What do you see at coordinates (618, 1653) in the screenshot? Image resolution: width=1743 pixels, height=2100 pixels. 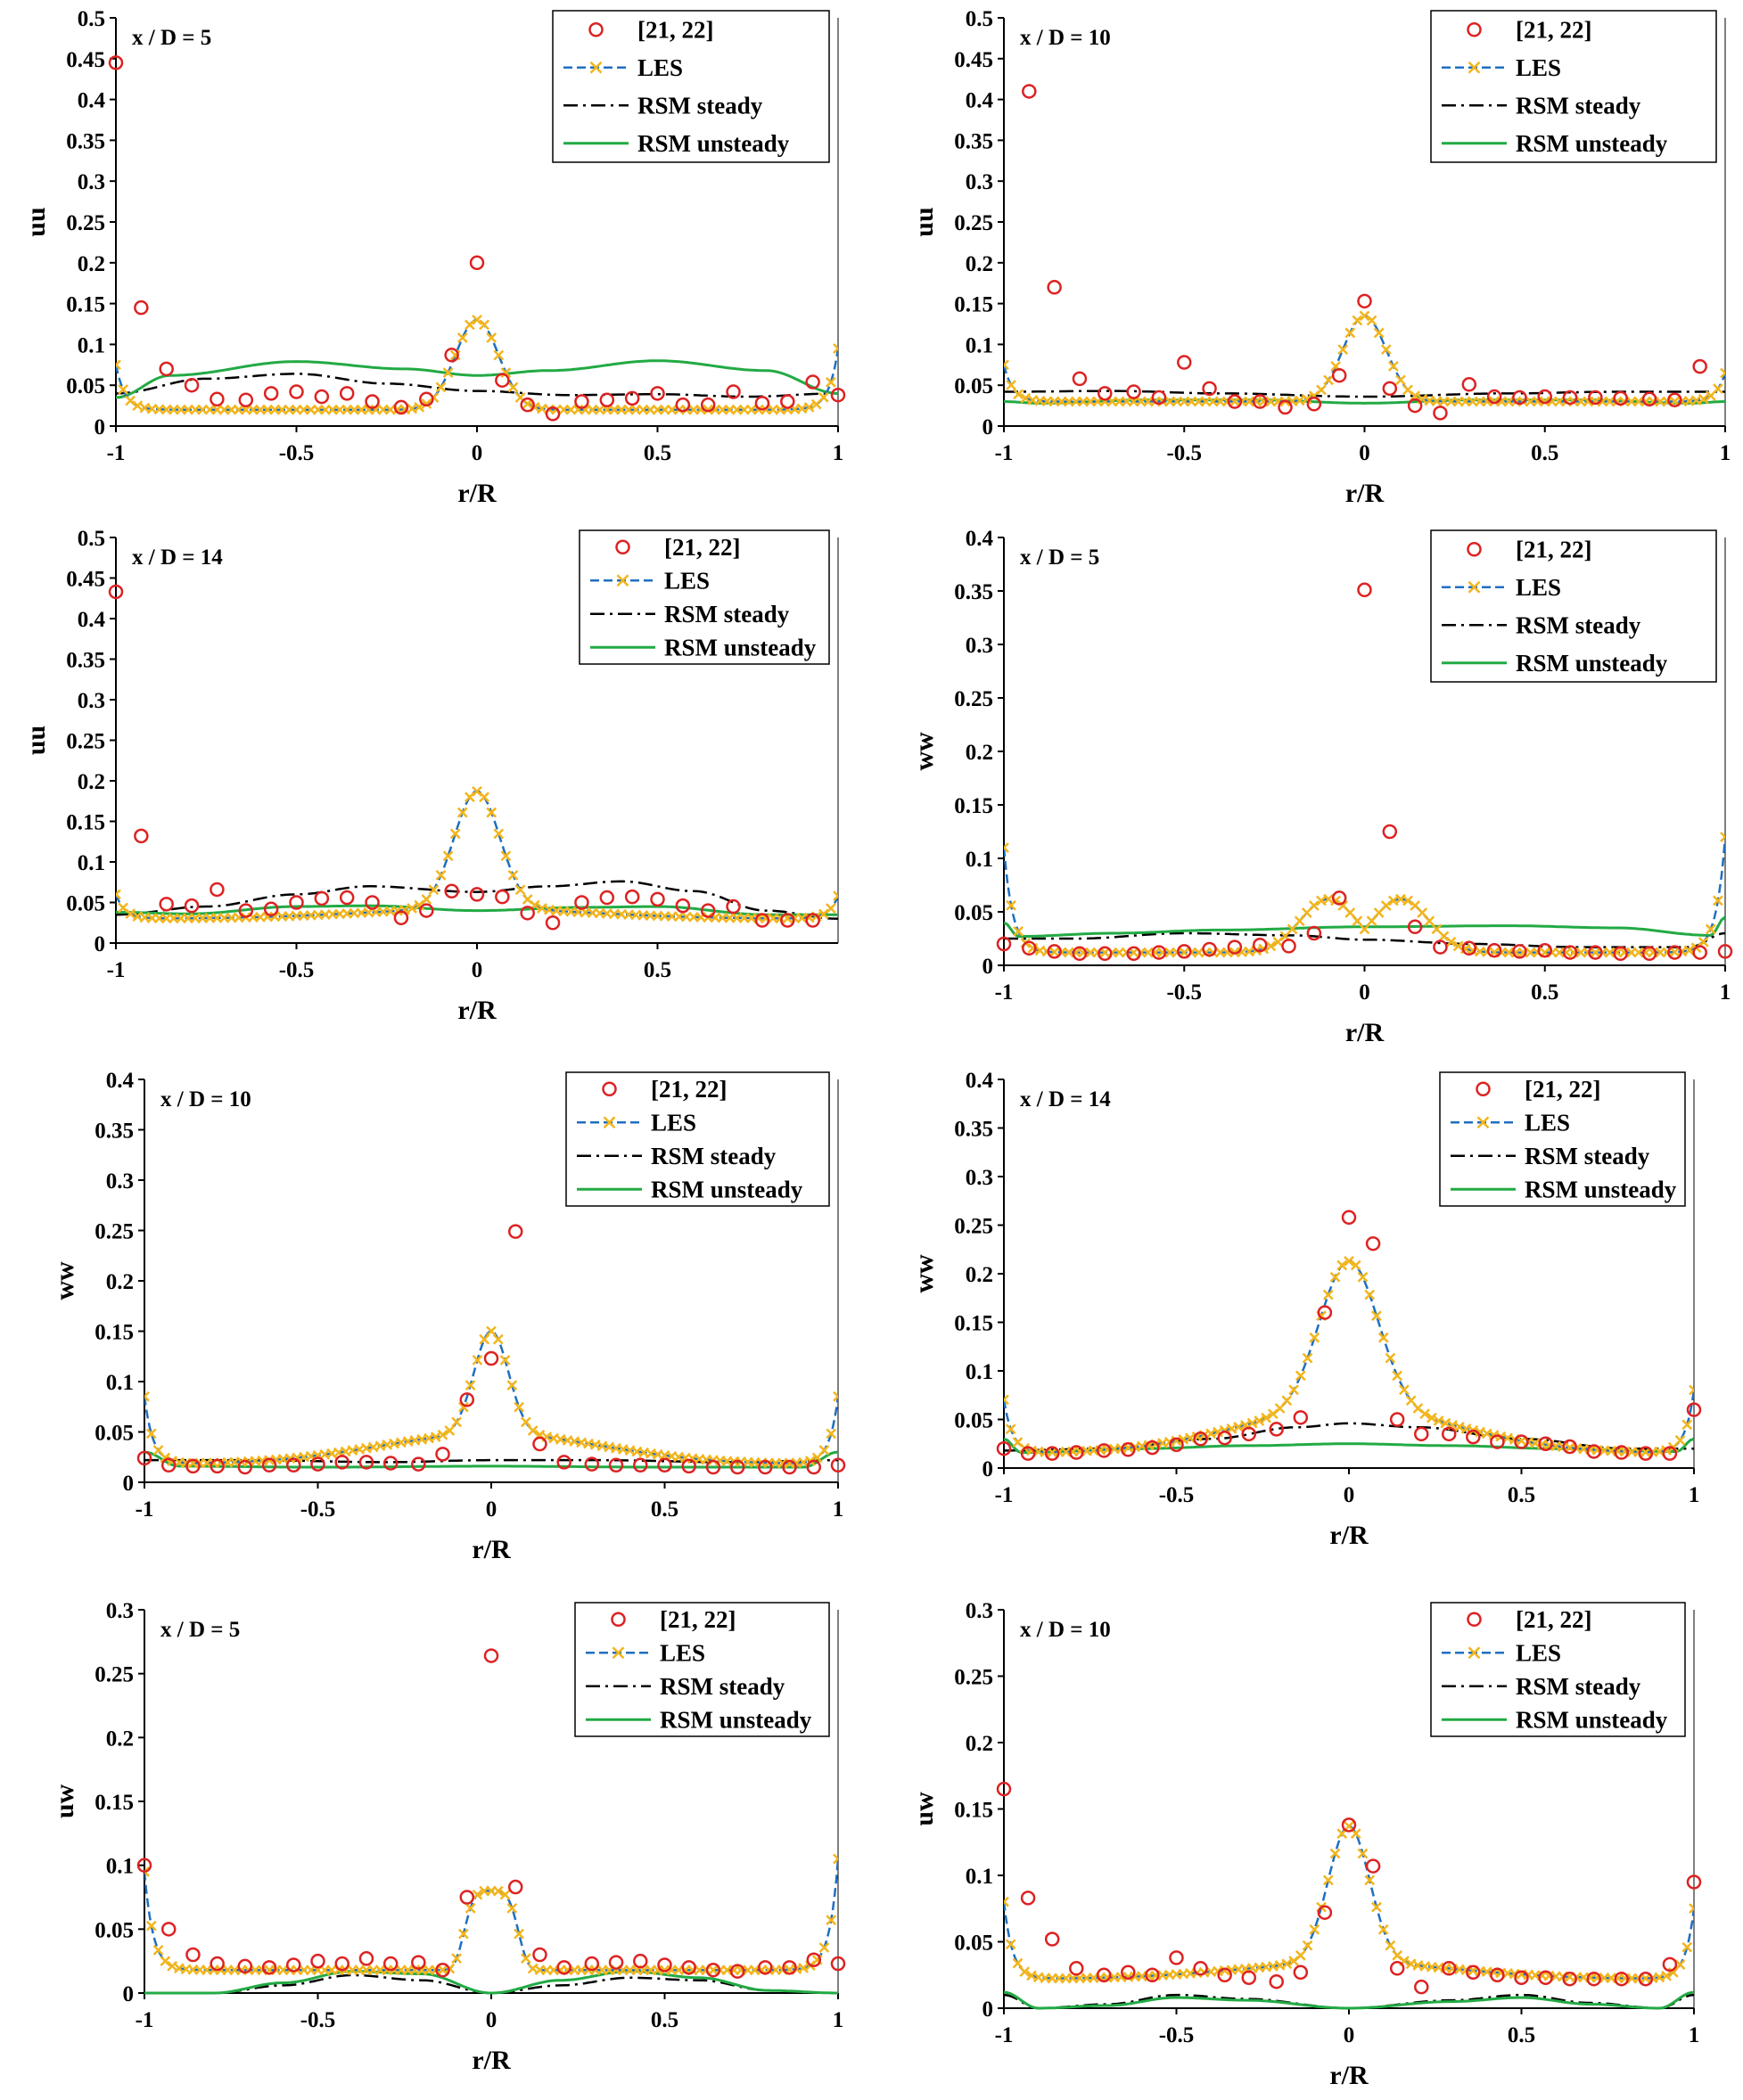 I see `legend-les-marker` at bounding box center [618, 1653].